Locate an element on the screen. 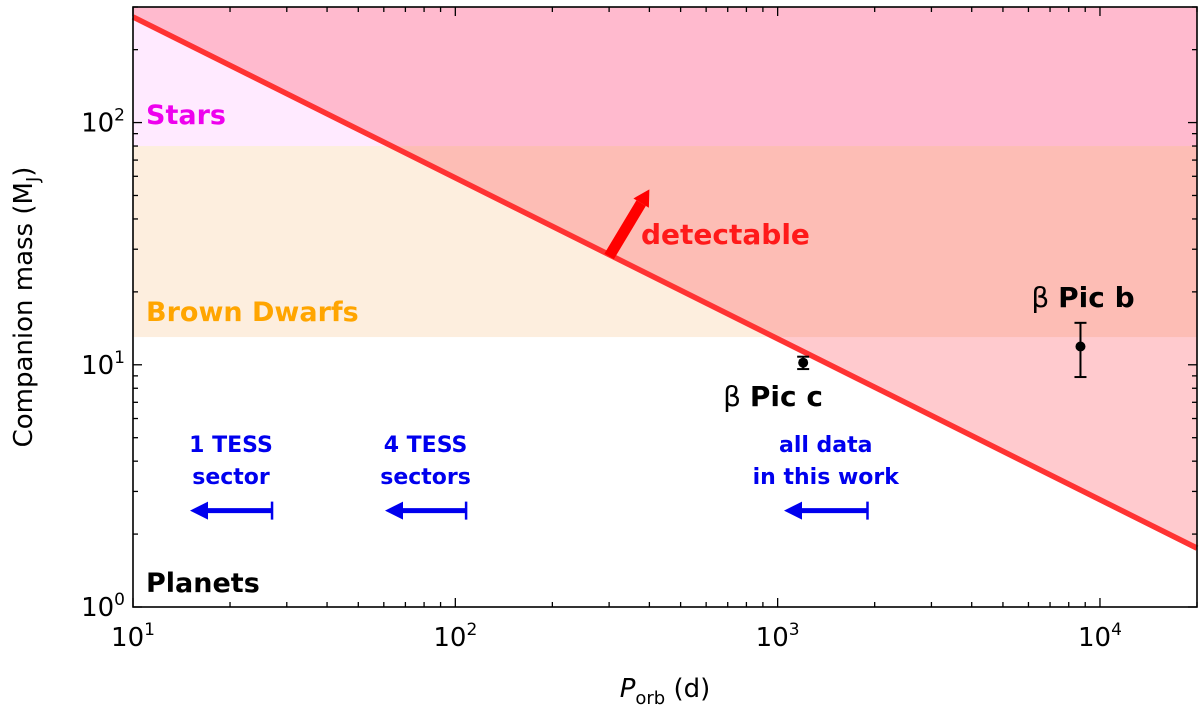 This screenshot has width=1200, height=709. baseline-label: 1 TESS is located at coordinates (231, 445).